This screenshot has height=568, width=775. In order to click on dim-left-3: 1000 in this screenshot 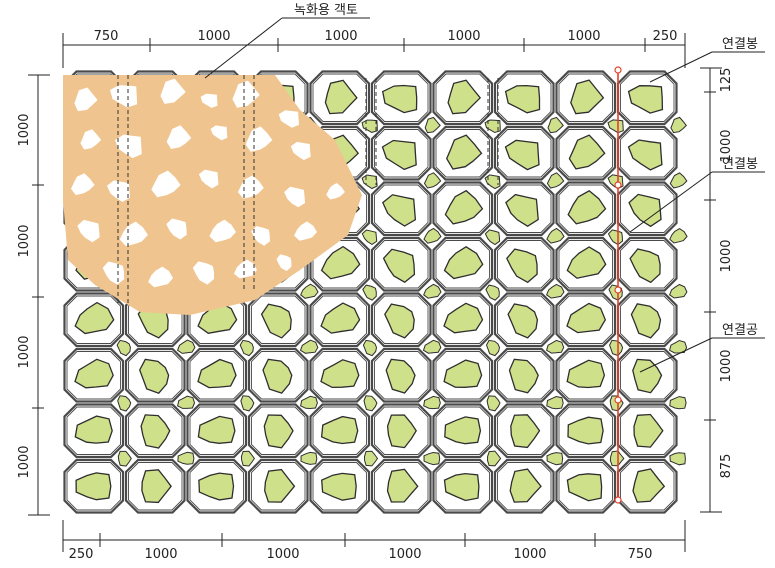, I will do `click(24, 351)`.